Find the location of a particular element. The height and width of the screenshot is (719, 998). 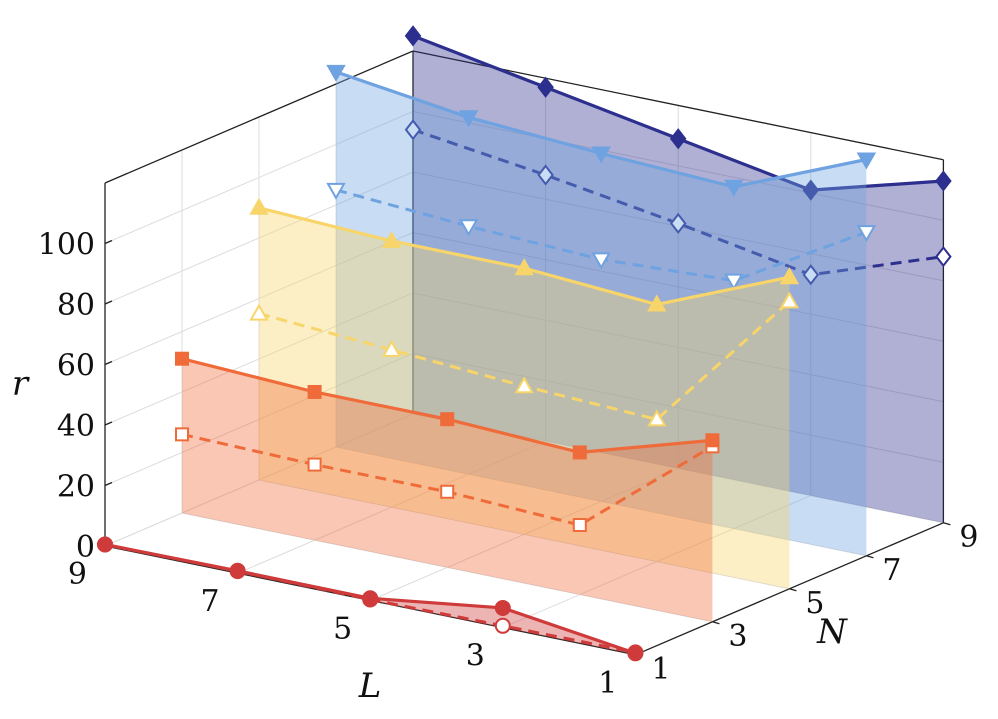

z-axis-label: r is located at coordinates (21, 384).